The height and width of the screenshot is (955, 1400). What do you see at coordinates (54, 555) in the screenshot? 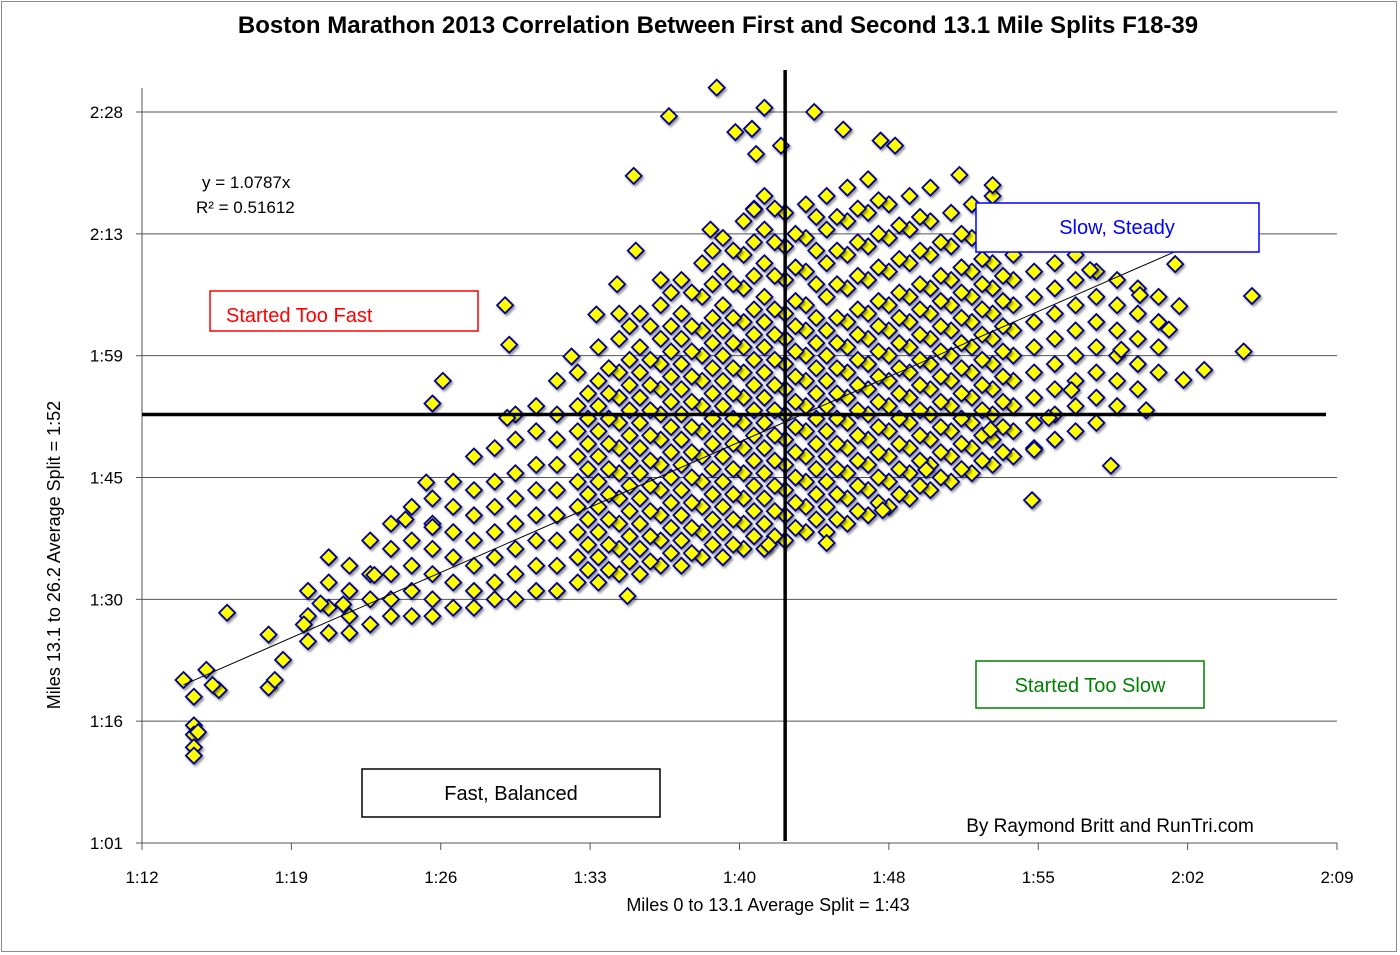
I see `y-axis-label: Miles 13.1 to 26.2 Average Split = 1:52` at bounding box center [54, 555].